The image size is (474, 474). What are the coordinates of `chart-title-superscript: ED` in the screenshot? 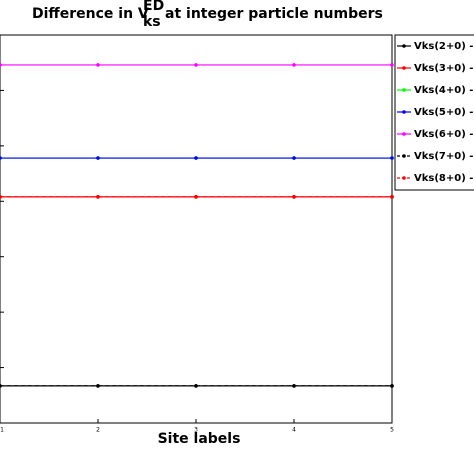 It's located at (153, 7).